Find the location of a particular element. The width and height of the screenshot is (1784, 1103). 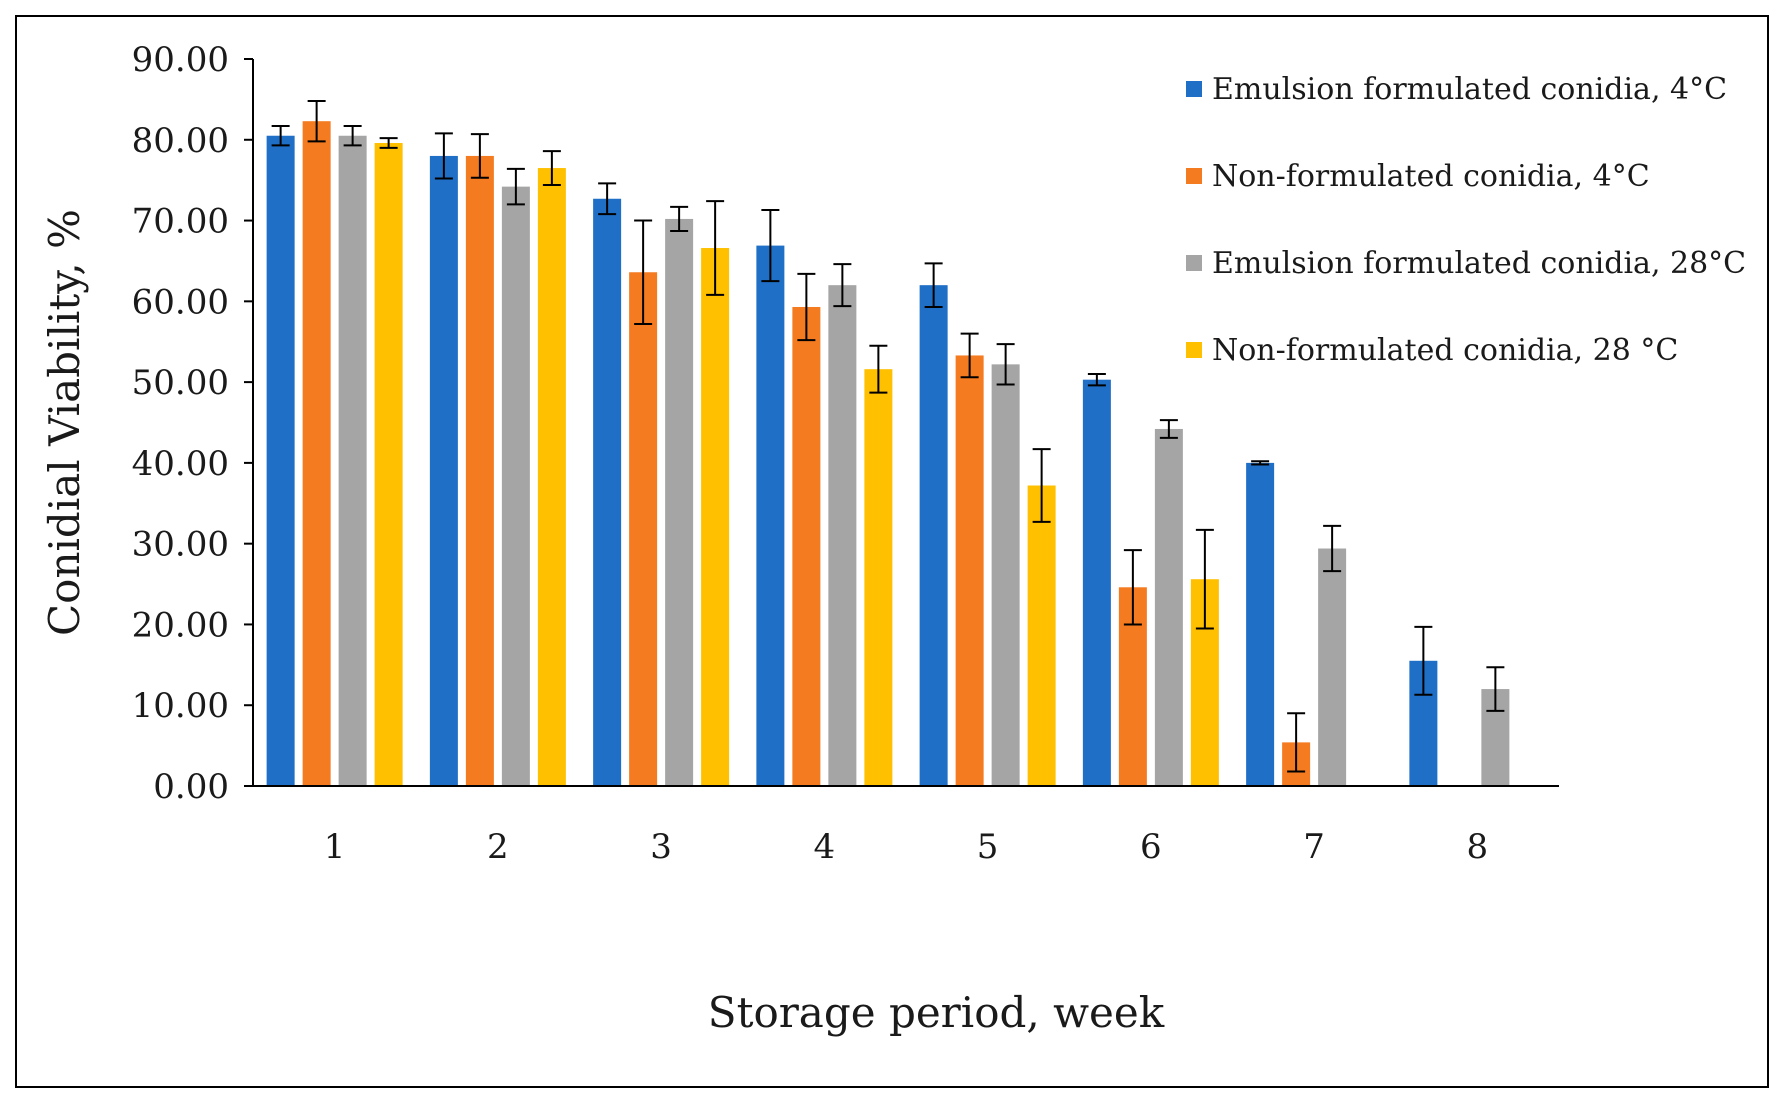

legend-item-1: Emulsion formulated conidia, 4°C is located at coordinates (1456, 89).